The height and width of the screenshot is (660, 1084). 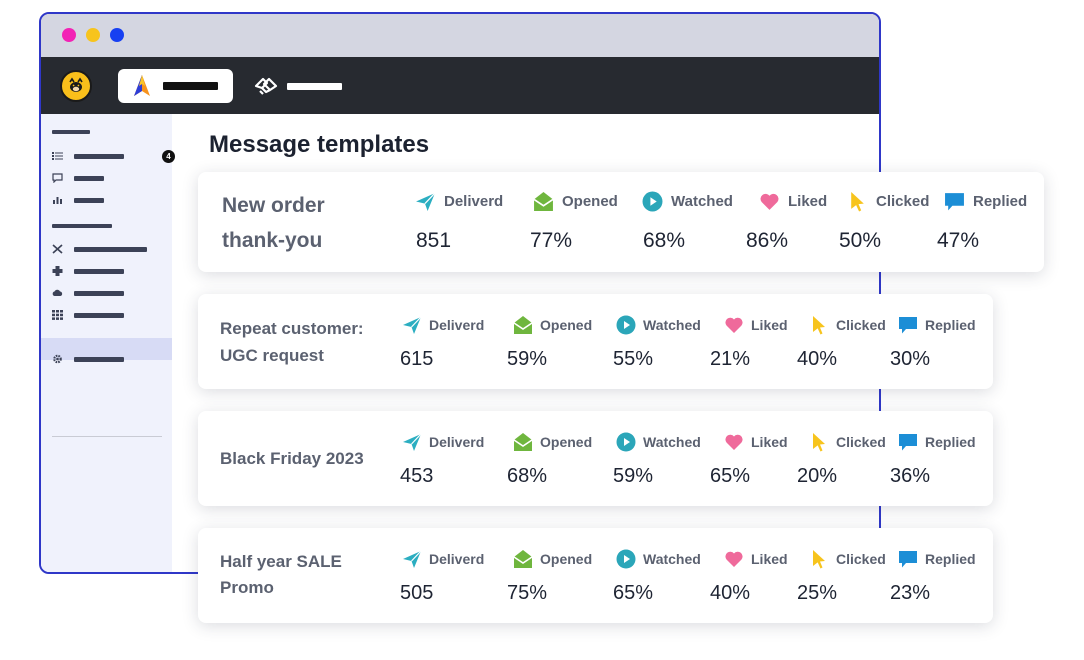 I want to click on cloud-icon, so click(x=57, y=292).